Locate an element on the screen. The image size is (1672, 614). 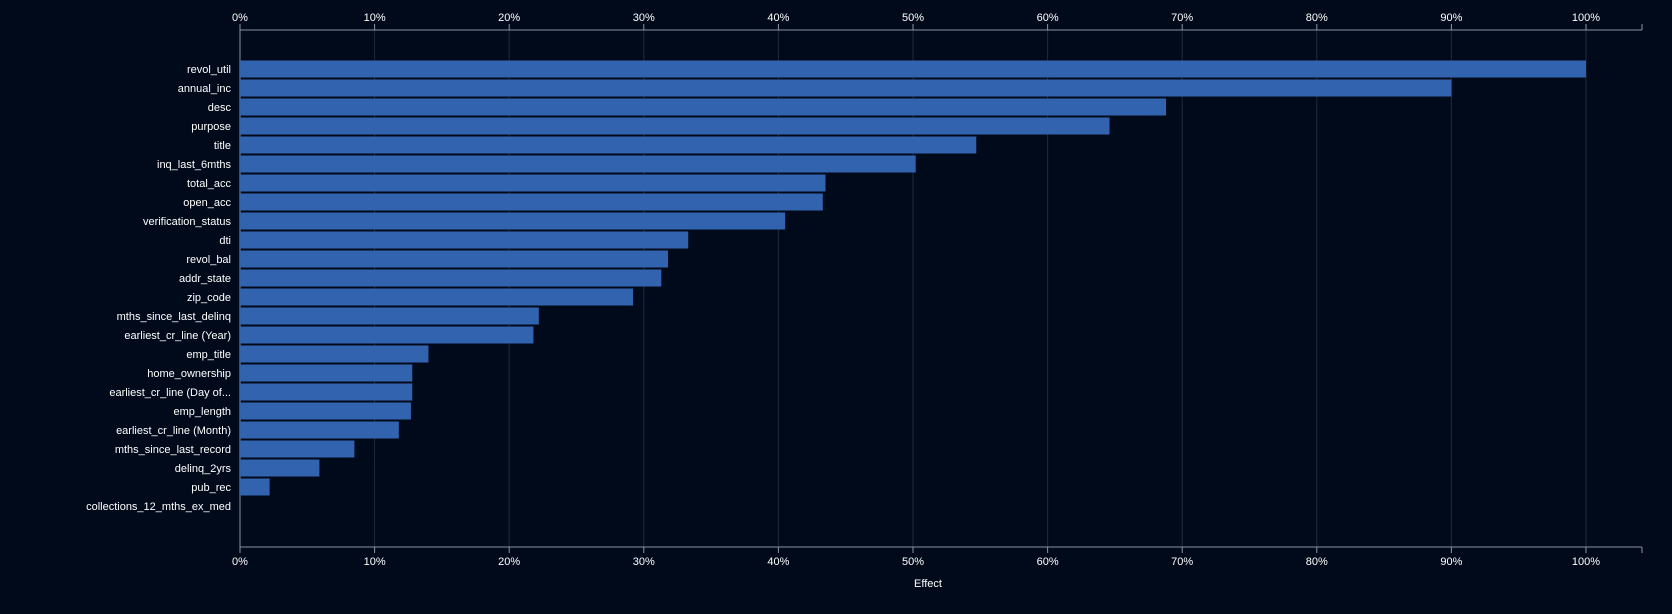
category-label: revol_bal is located at coordinates (208, 260).